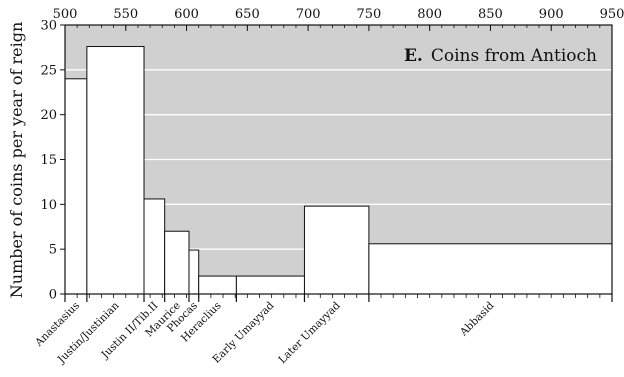  Describe the element at coordinates (514, 56) in the screenshot. I see `chart-title-text: Coins from Antioch` at that location.